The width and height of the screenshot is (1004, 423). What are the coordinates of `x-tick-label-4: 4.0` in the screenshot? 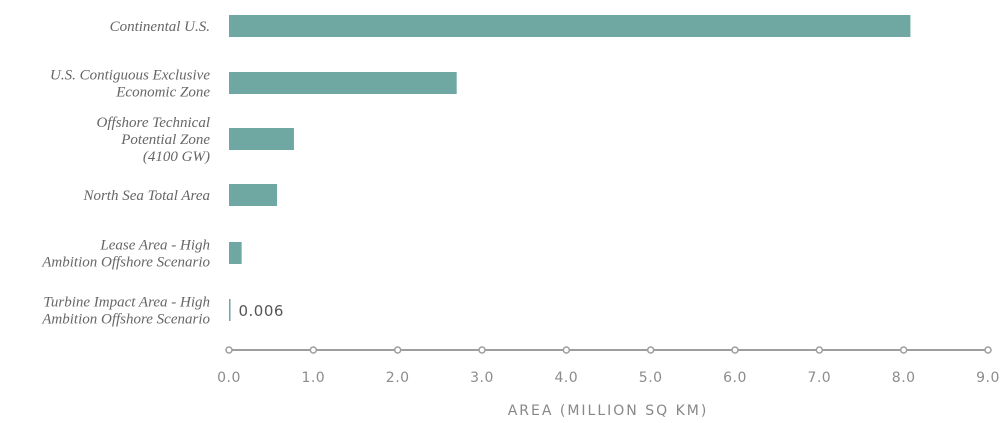 It's located at (566, 378).